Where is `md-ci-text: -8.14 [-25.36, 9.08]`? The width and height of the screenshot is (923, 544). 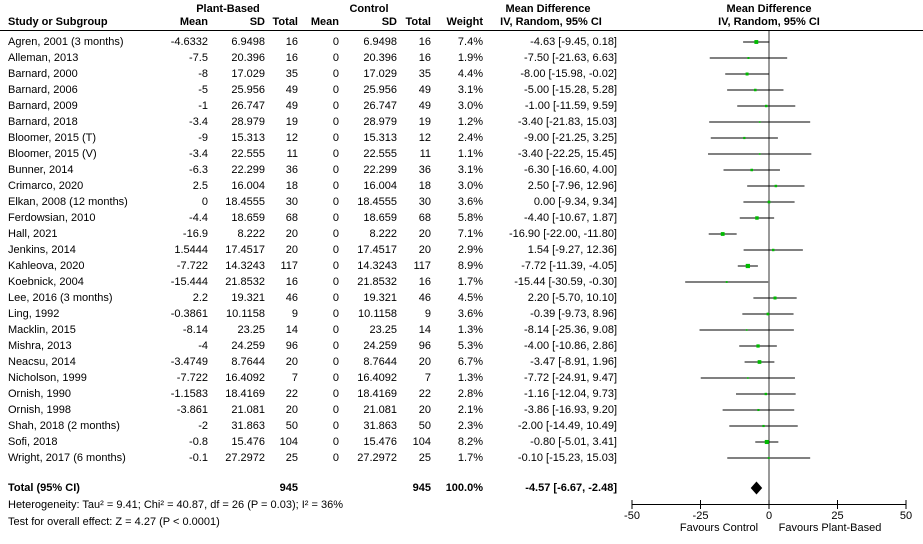
md-ci-text: -8.14 [-25.36, 9.08] is located at coordinates (570, 330).